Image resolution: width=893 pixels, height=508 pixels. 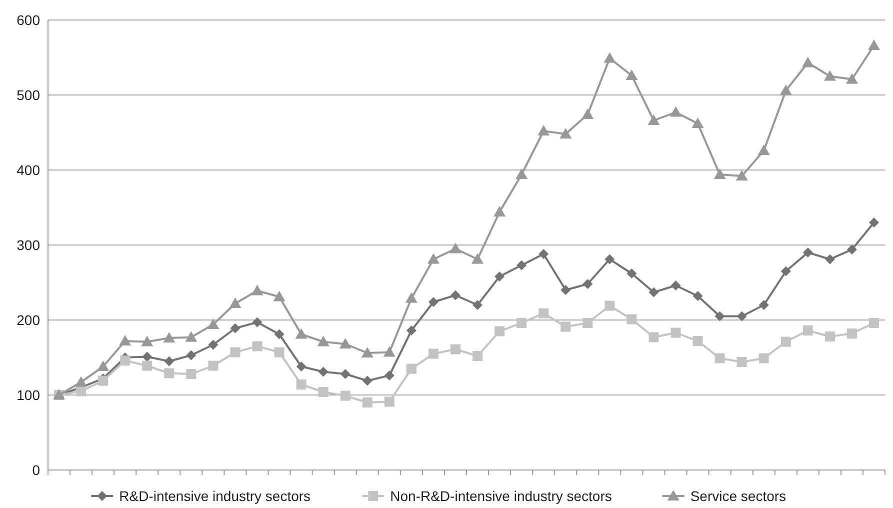 What do you see at coordinates (215, 496) in the screenshot?
I see `legend-label: R&D-intensive industry sectors` at bounding box center [215, 496].